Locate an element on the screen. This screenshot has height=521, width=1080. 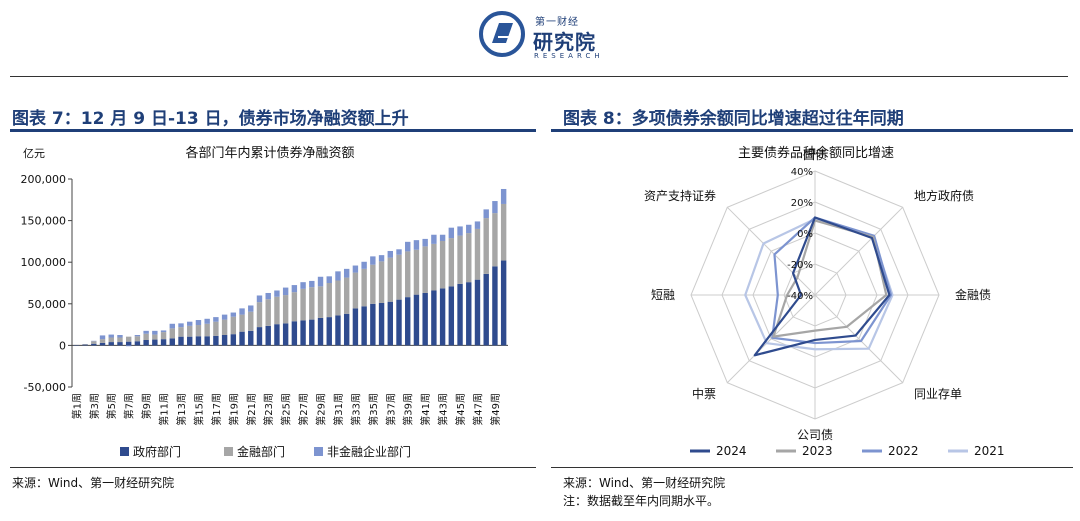
x-tick-label: 第23周 is located at coordinates (268, 409).